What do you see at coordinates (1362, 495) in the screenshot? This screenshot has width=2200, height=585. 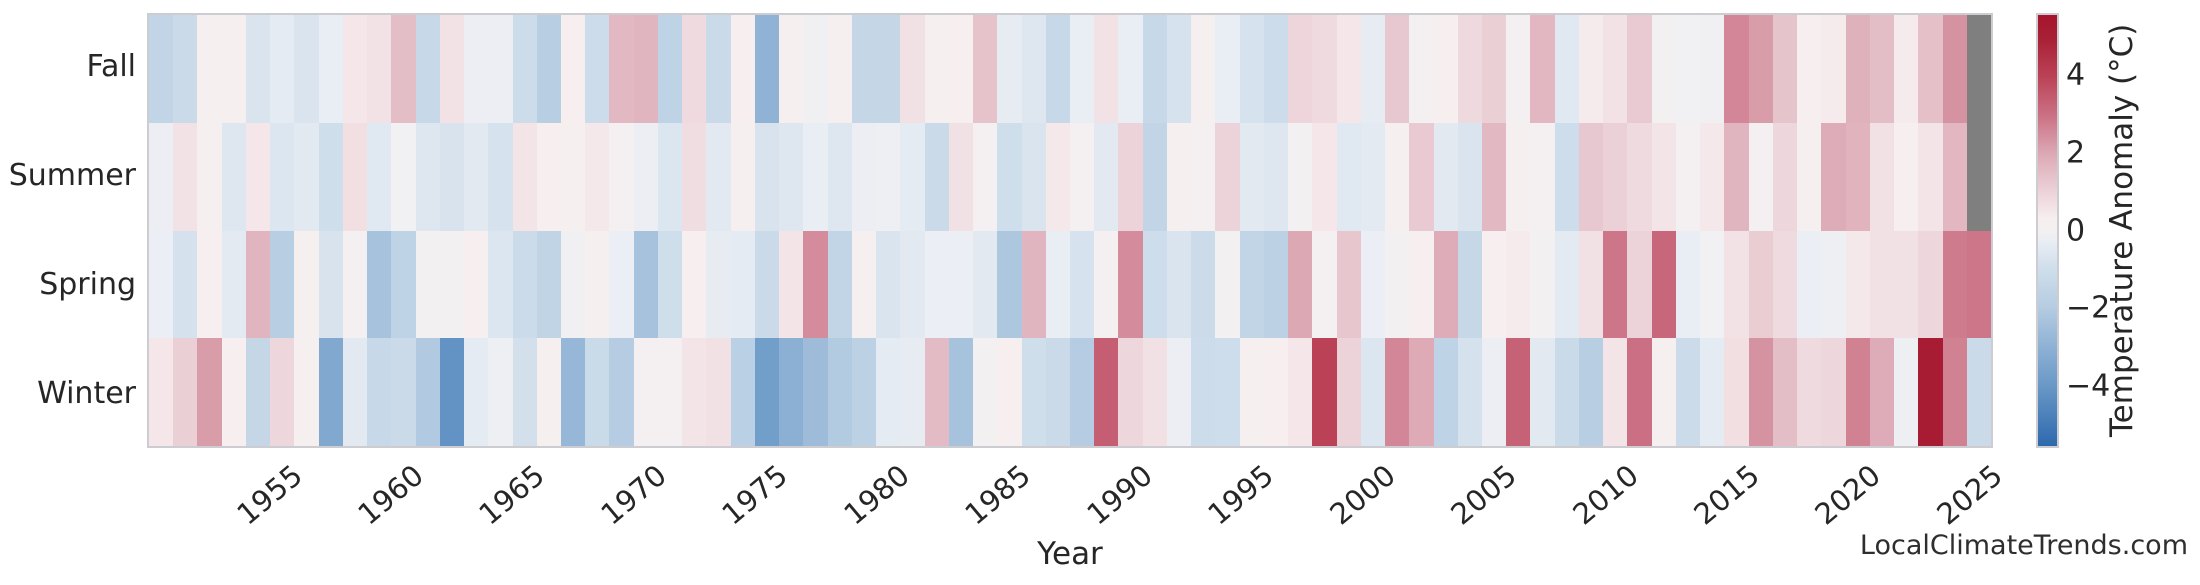 I see `x-tick-label-2000: 2000` at bounding box center [1362, 495].